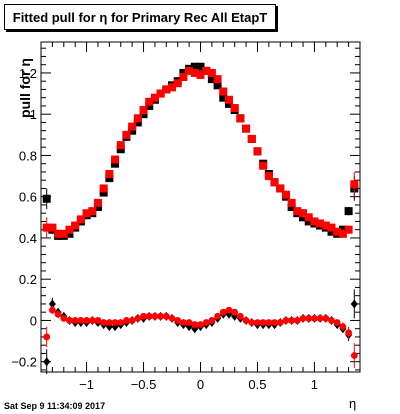 Image resolution: width=400 pixels, height=414 pixels. What do you see at coordinates (200, 384) in the screenshot?
I see `x-tick-label: 0` at bounding box center [200, 384].